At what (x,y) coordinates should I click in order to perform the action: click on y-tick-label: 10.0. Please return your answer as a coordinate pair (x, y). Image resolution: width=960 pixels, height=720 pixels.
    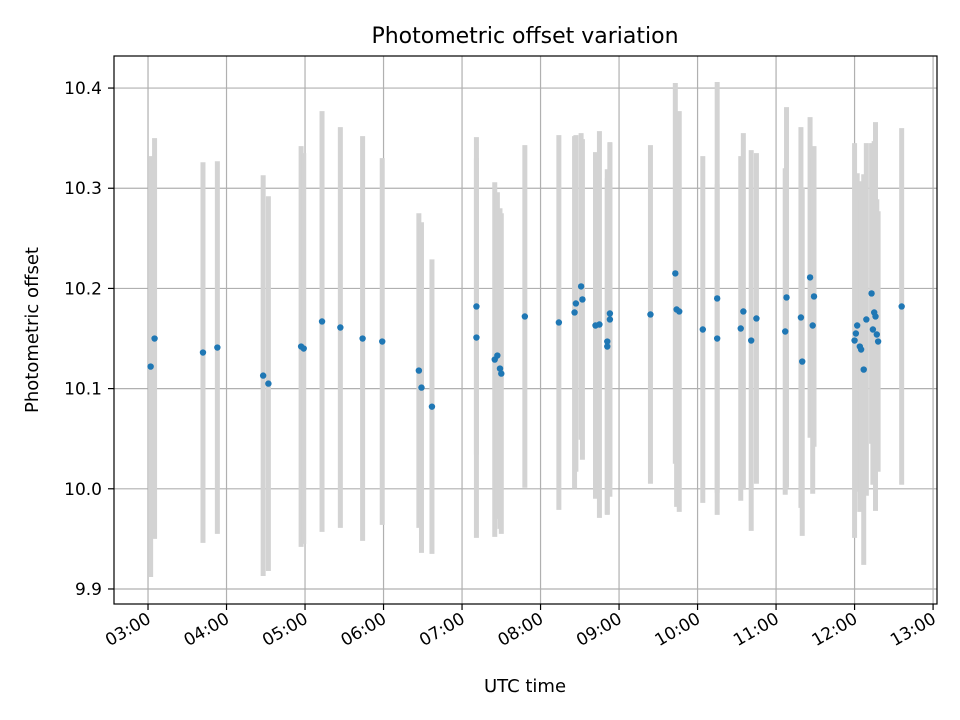
    Looking at the image, I should click on (83, 490).